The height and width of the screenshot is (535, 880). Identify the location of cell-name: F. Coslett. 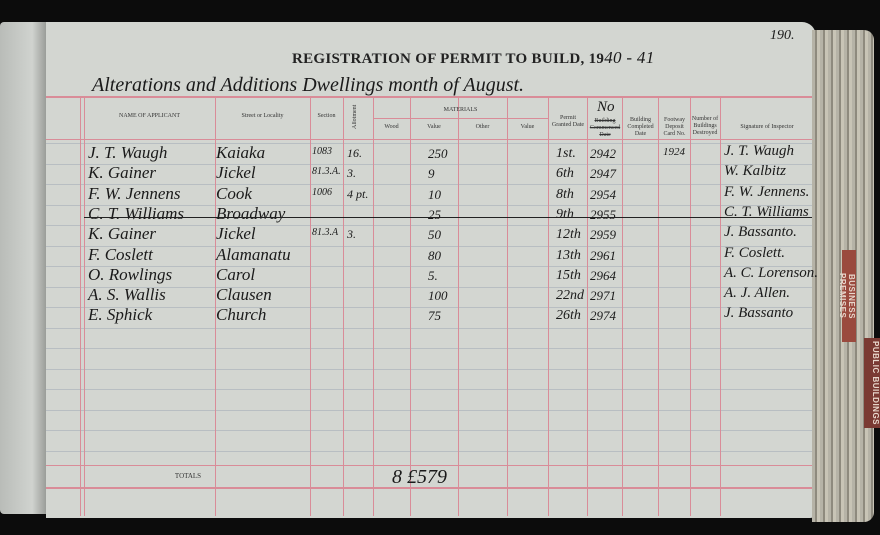
(120, 254).